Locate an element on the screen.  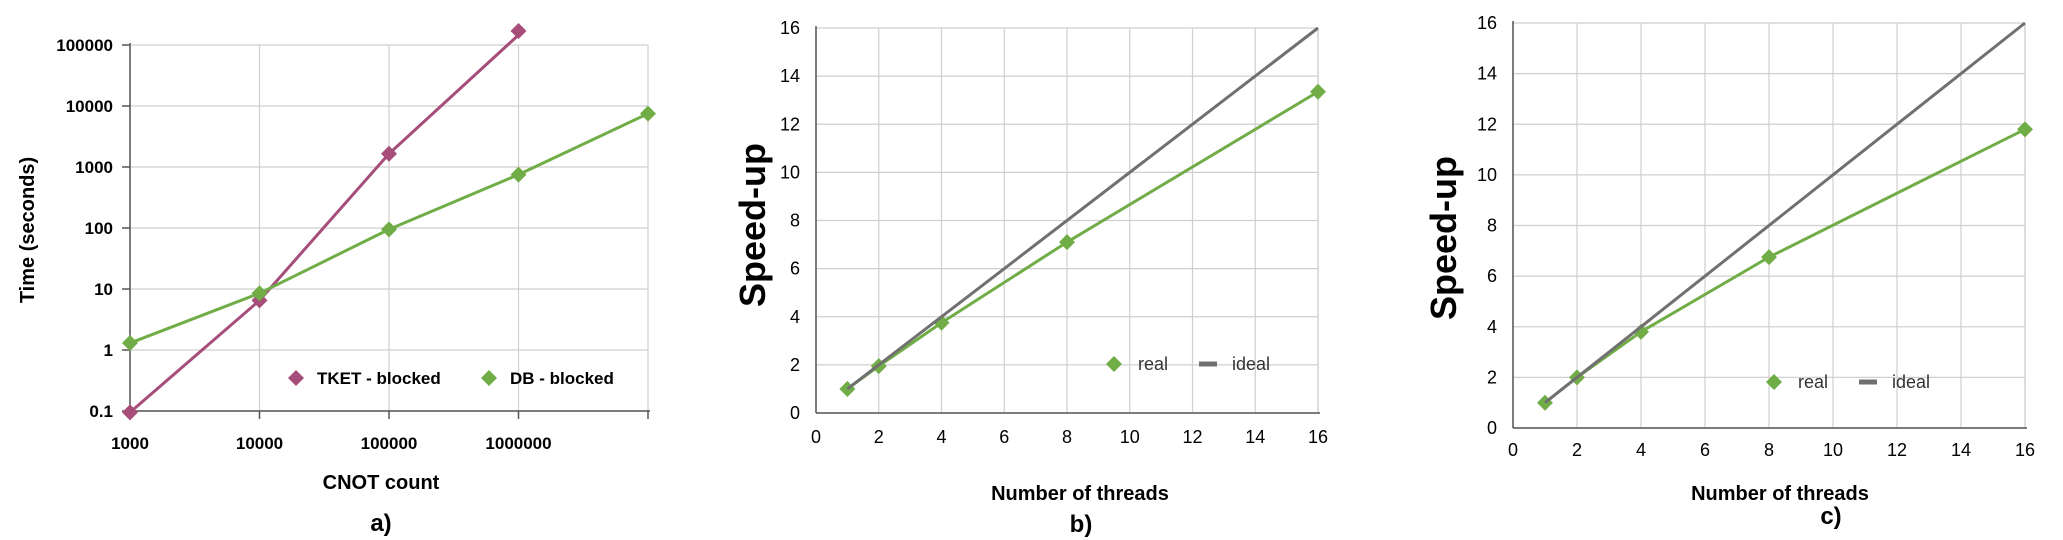
series-db---blocked is located at coordinates (389, 228).